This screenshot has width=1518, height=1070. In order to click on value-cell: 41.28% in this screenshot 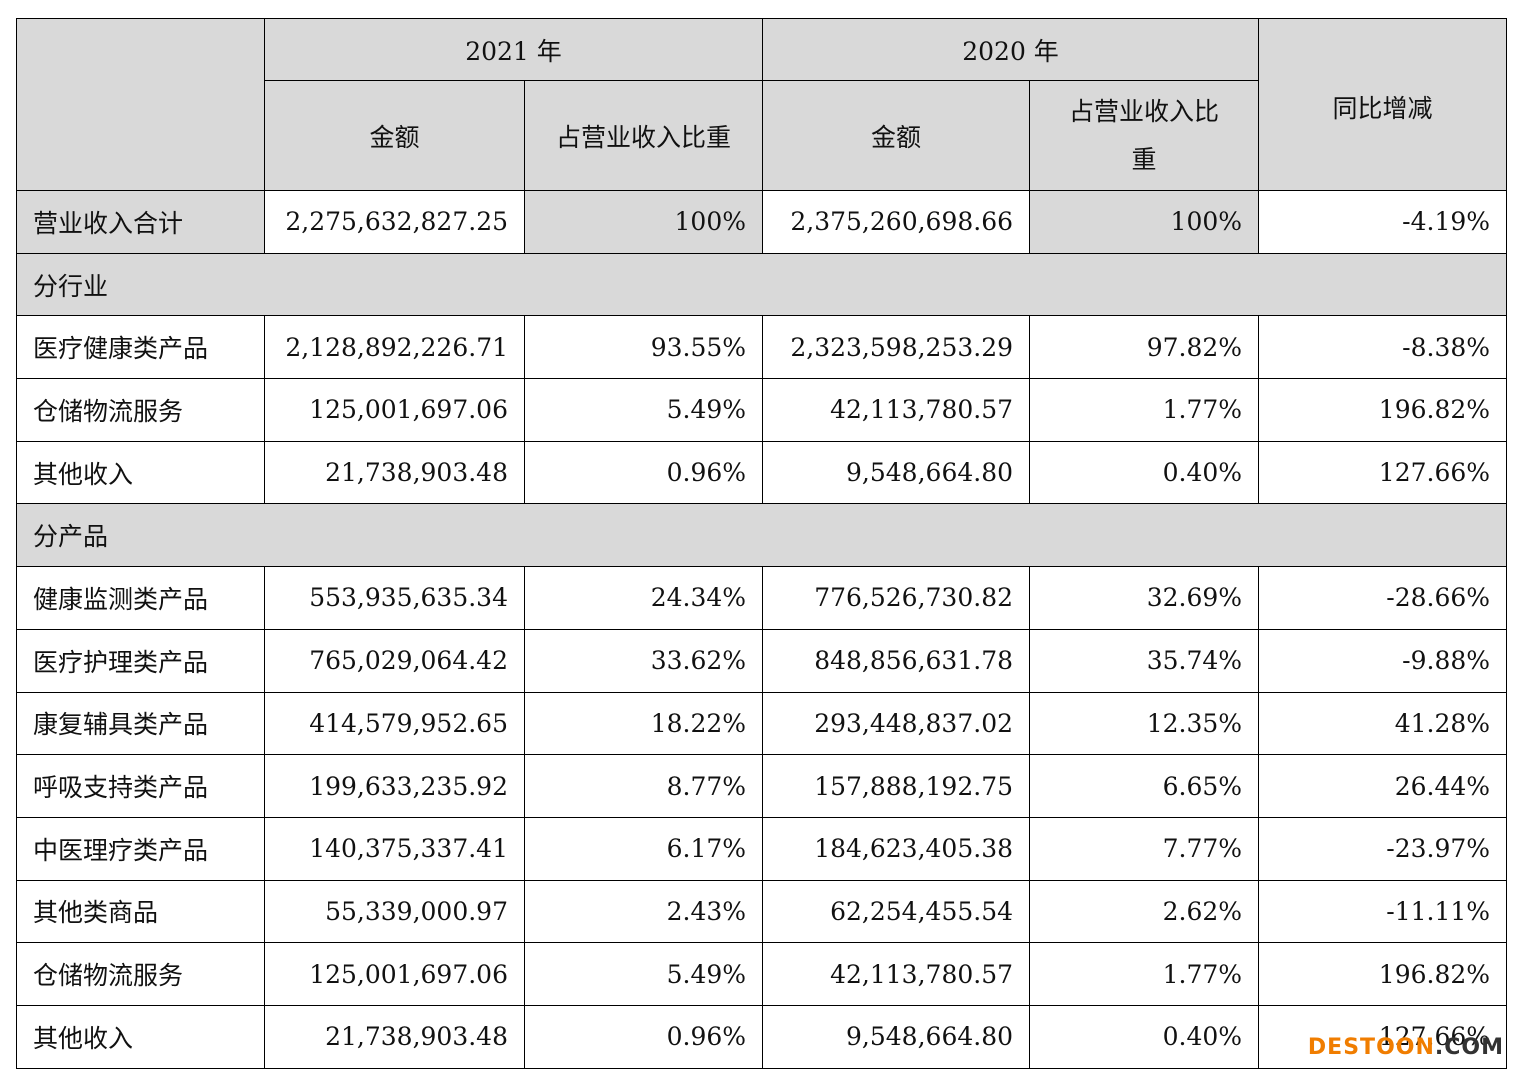, I will do `click(1383, 723)`.